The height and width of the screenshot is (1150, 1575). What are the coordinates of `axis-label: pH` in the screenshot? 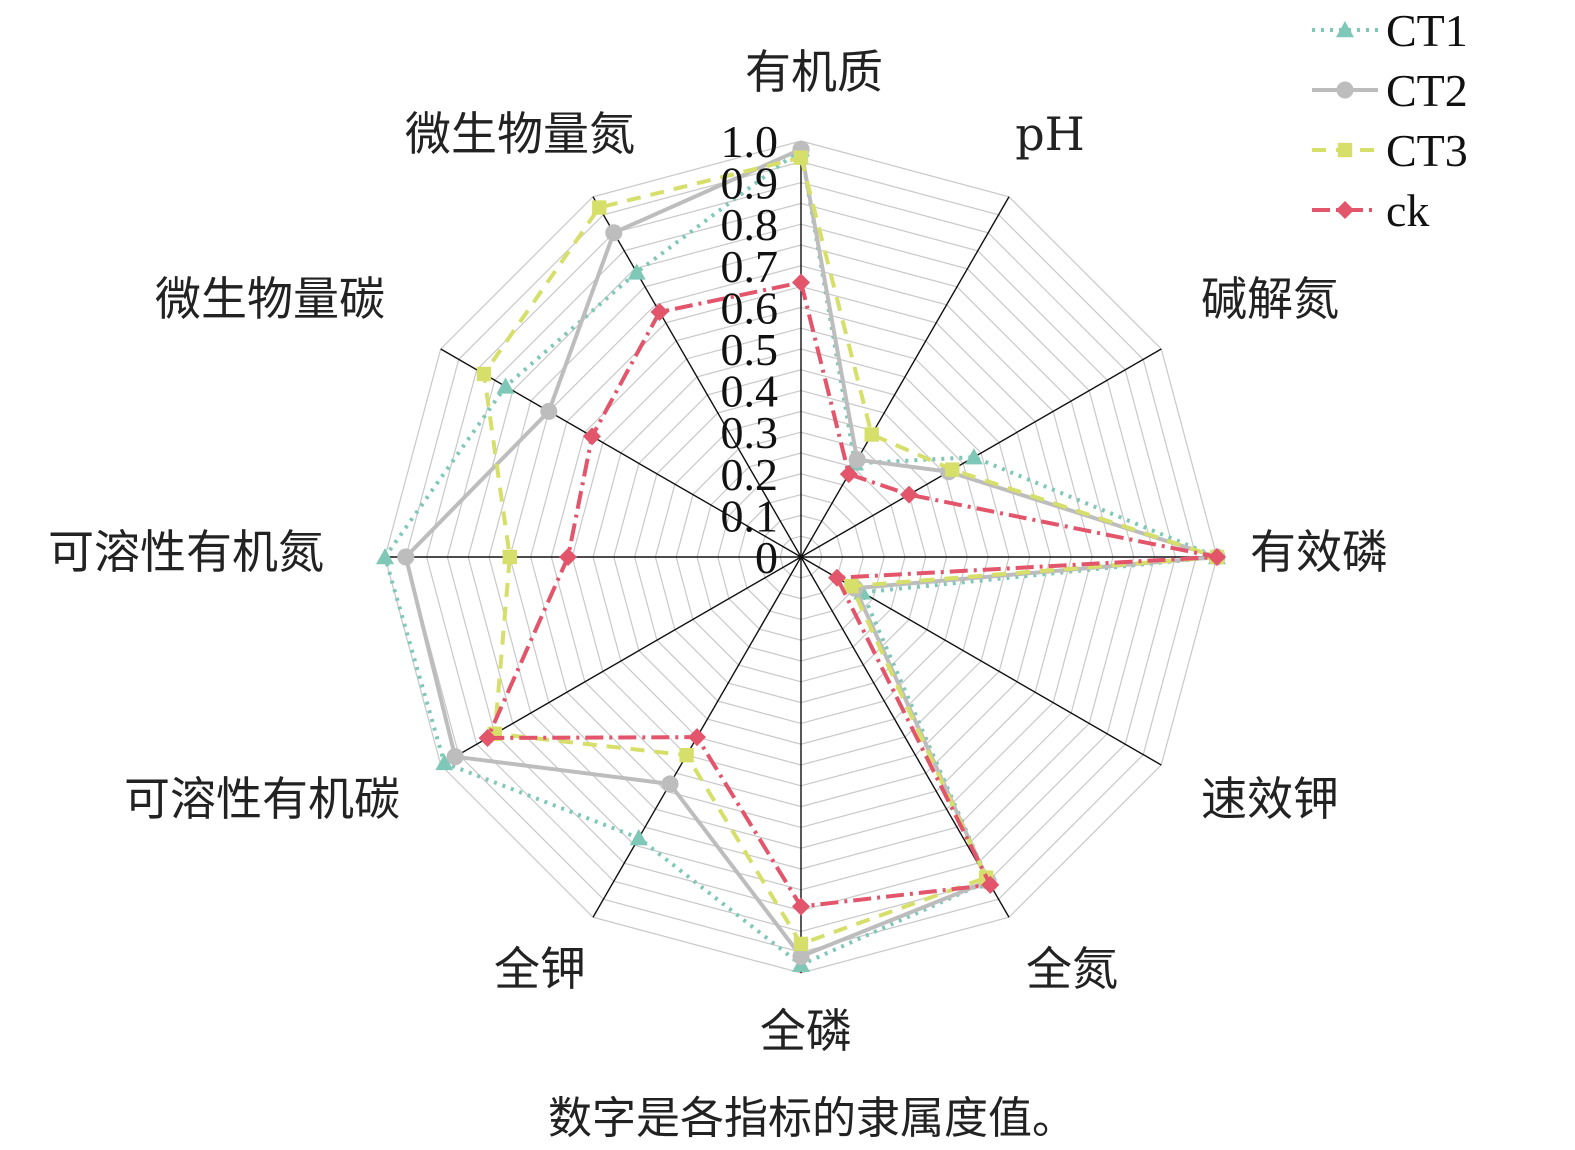 It's located at (1050, 134).